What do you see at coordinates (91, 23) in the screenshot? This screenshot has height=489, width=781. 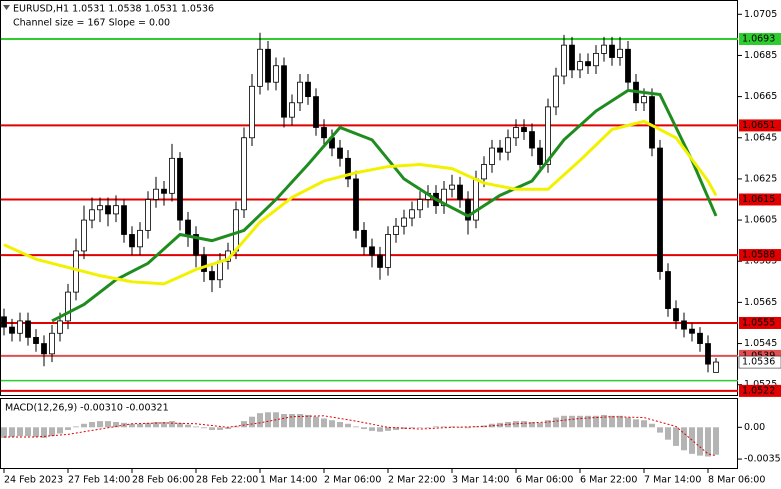 I see `chart-subtitle: Channel size = 167 Slope = 0.00` at bounding box center [91, 23].